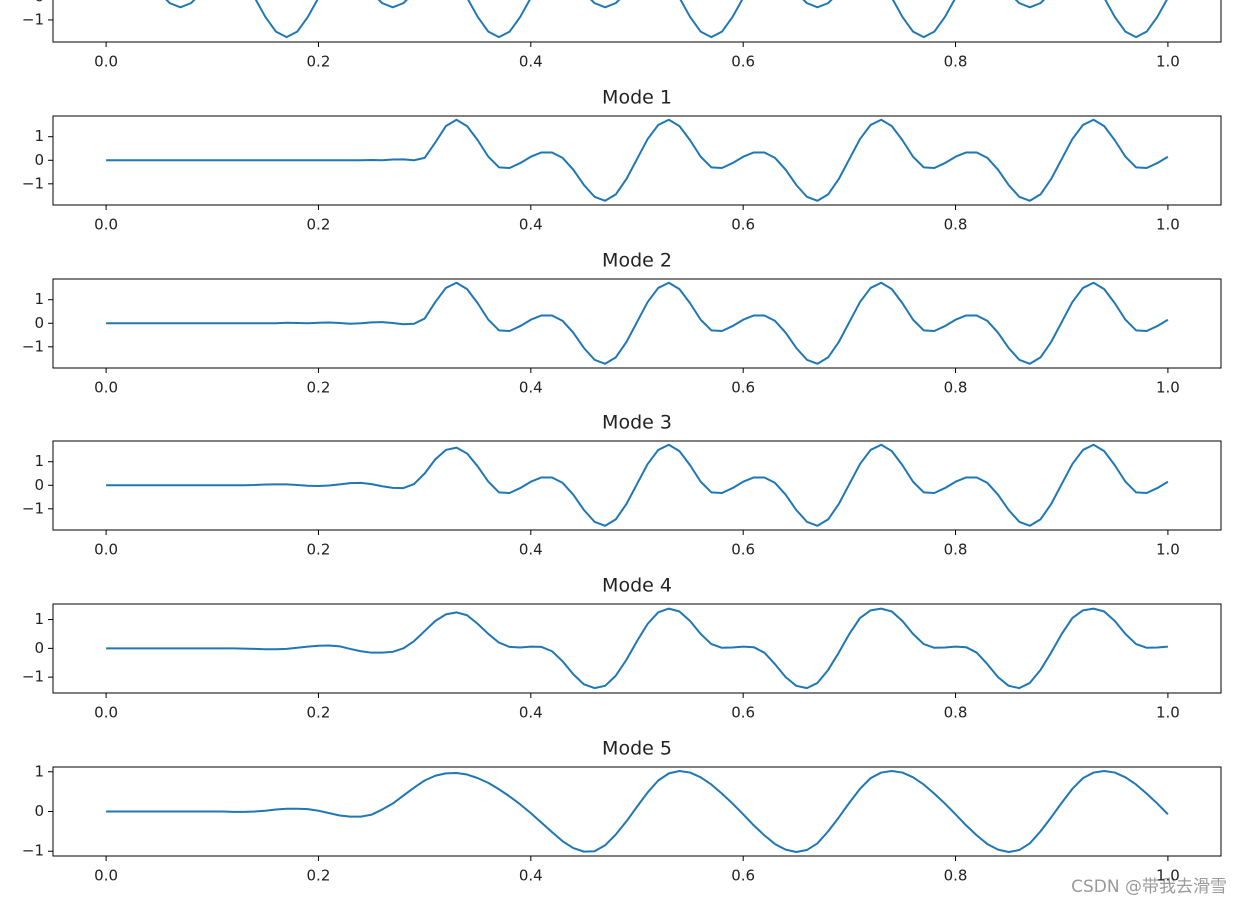  Describe the element at coordinates (637, 749) in the screenshot. I see `subplot-title: Mode 5` at that location.